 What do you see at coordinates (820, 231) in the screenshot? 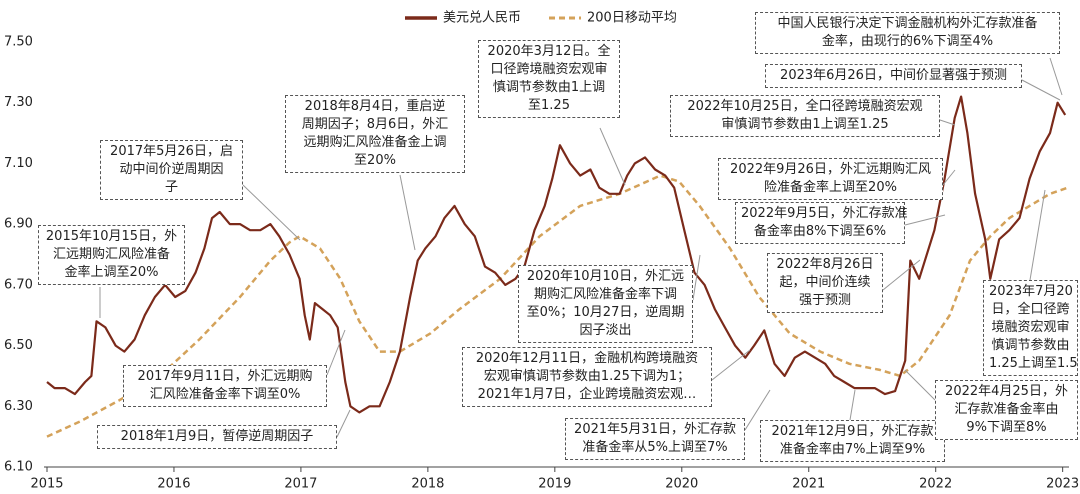
I see `annotation-text: 备金率由8%下调至6%` at bounding box center [820, 231].